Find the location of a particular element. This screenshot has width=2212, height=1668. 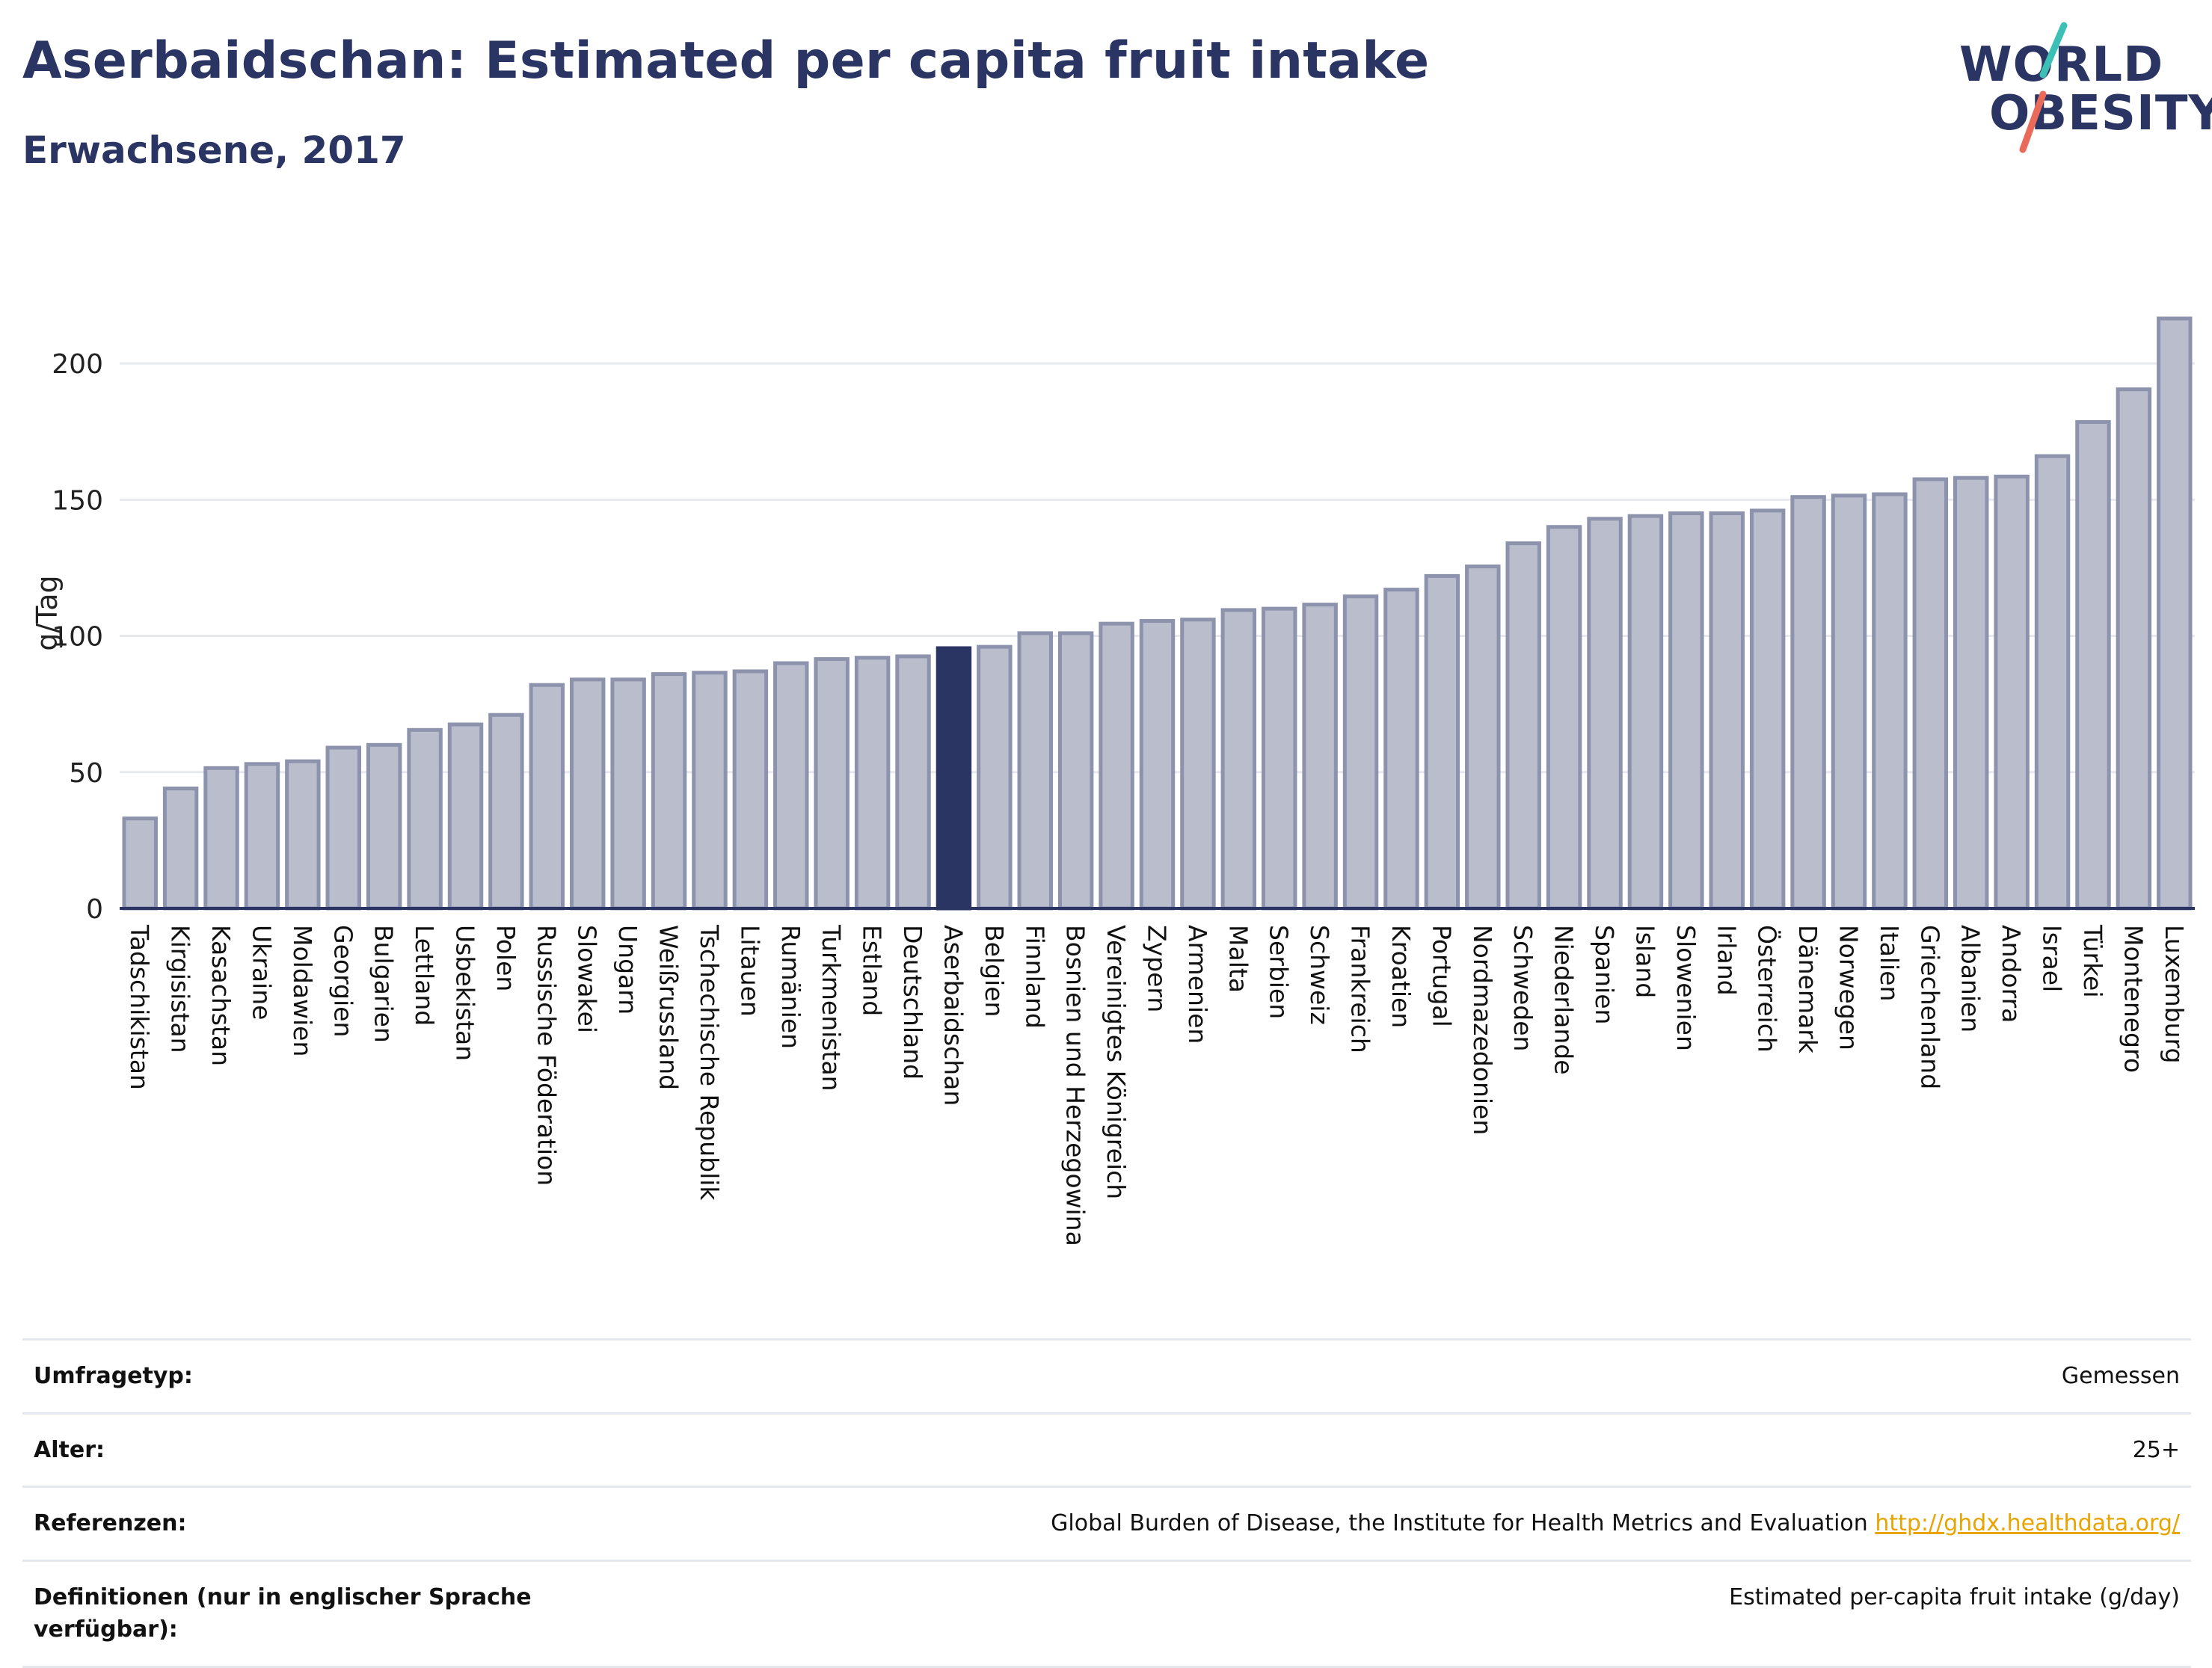

x-tick-label: Rumänien is located at coordinates (790, 987).